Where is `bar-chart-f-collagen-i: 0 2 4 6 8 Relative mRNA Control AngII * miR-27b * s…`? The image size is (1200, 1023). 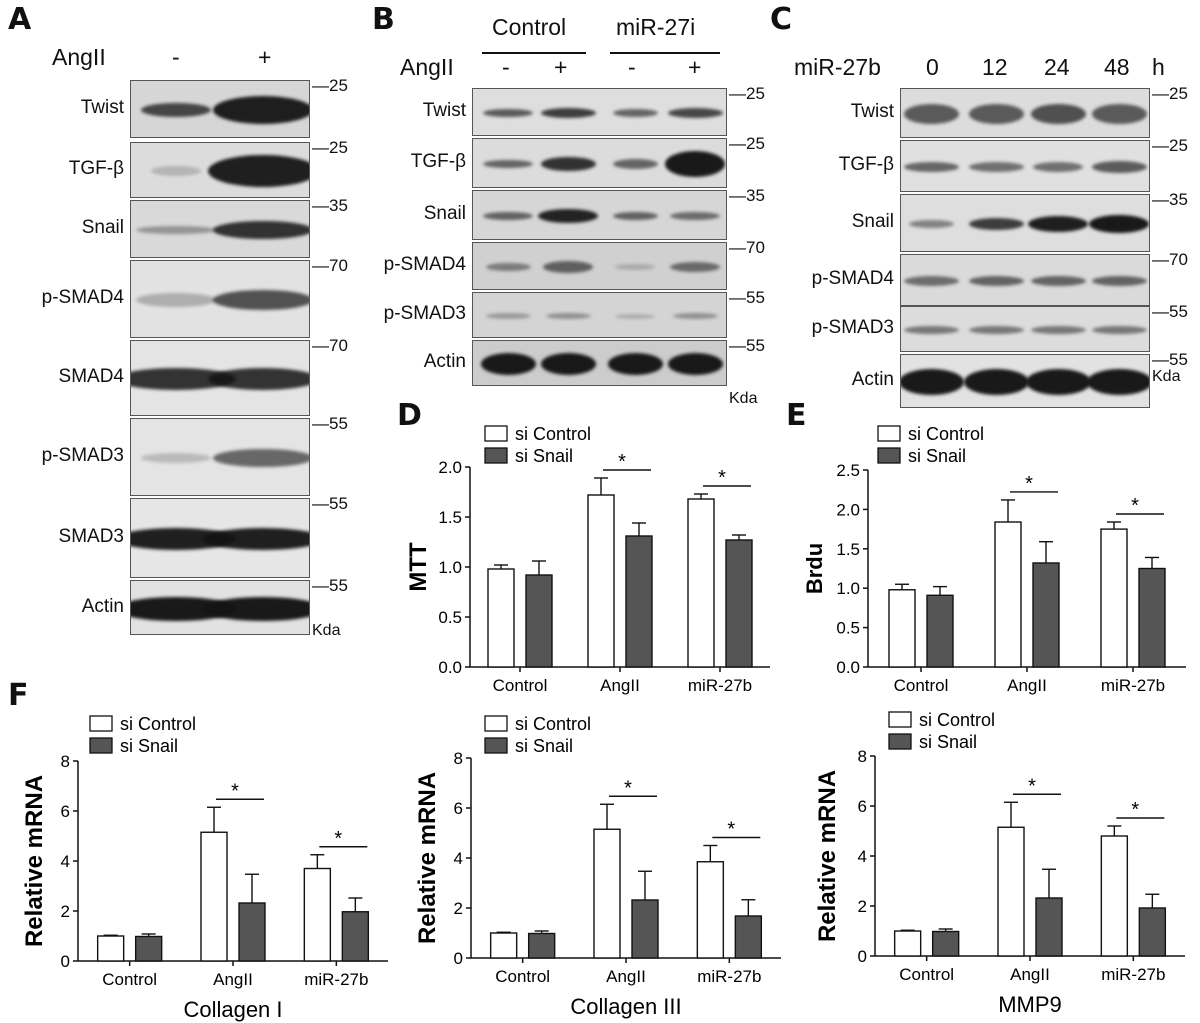 bar-chart-f-collagen-i: 0 2 4 6 8 Relative mRNA Control AngII * miR-27b * s… is located at coordinates (204, 868).